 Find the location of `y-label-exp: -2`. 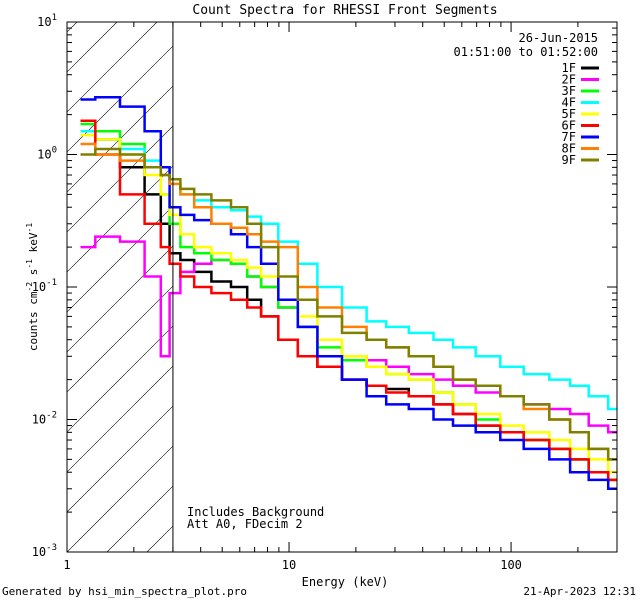

y-label-exp: -2 is located at coordinates (29, 287).